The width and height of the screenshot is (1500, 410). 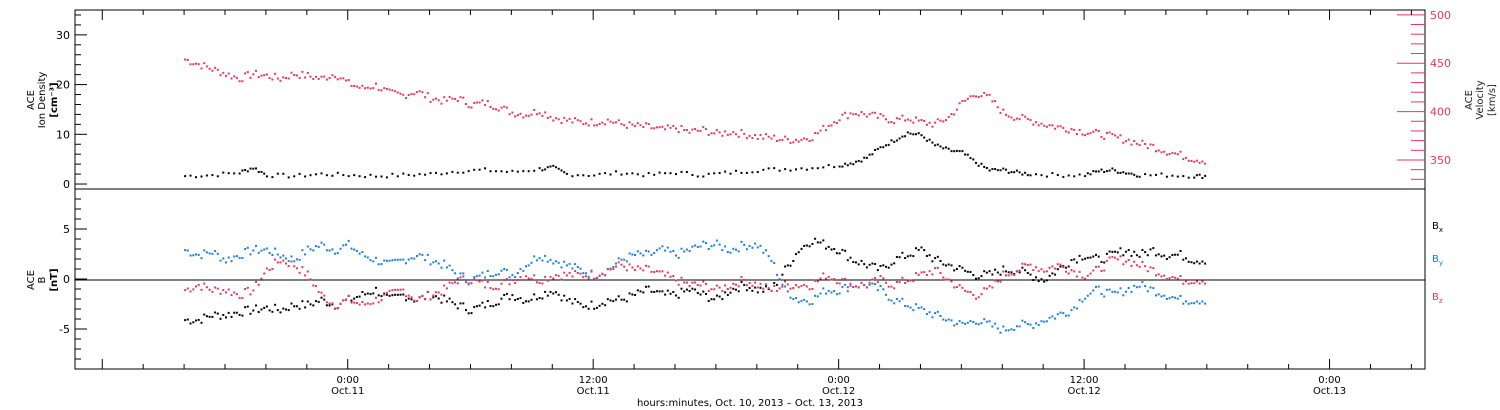 What do you see at coordinates (63, 134) in the screenshot?
I see `density-tick-label: 10` at bounding box center [63, 134].